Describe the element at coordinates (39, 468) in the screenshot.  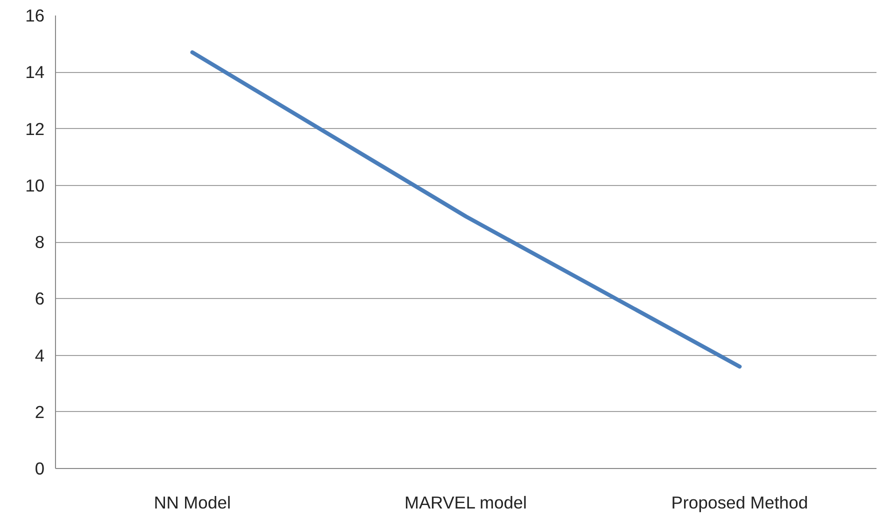
I see `y-tick-label: 0` at that location.